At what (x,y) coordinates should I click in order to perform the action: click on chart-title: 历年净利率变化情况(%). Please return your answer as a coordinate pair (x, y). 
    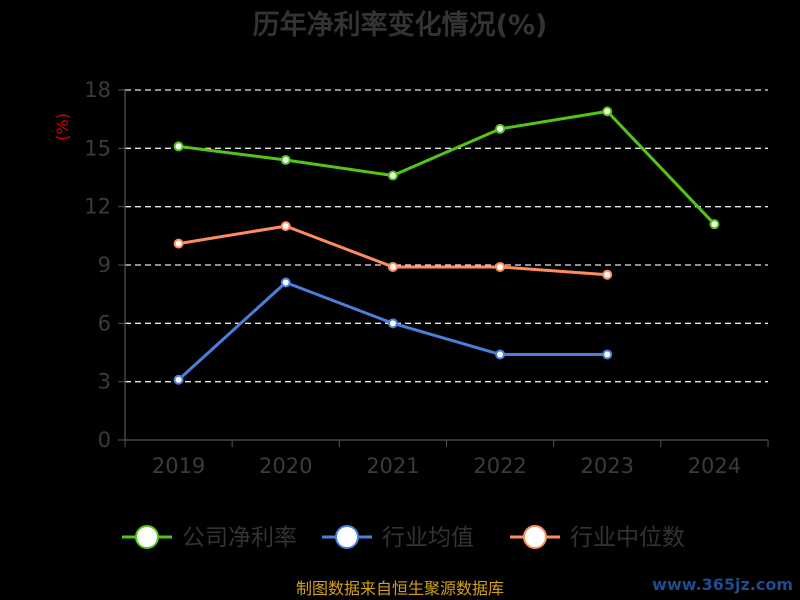
    Looking at the image, I should click on (400, 25).